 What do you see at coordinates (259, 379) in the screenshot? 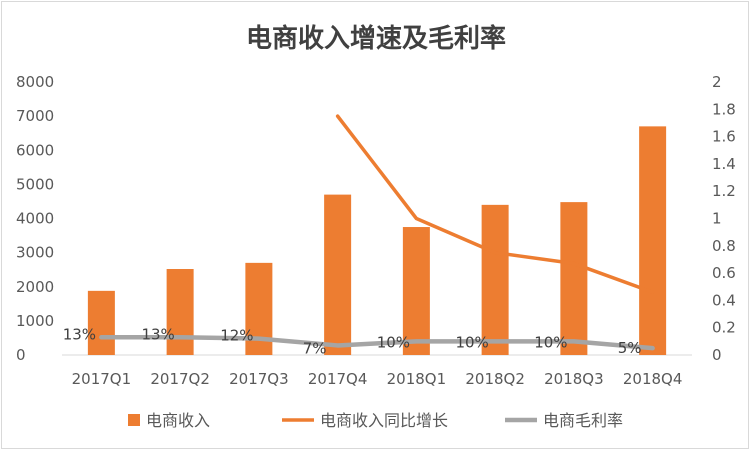
I see `category-label: 2017Q3` at bounding box center [259, 379].